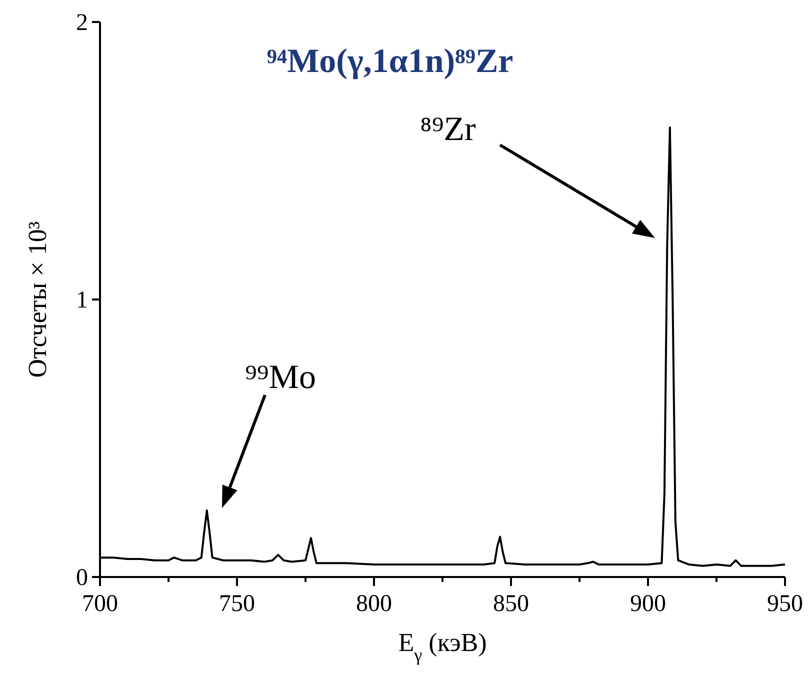 The image size is (811, 686). Describe the element at coordinates (82, 578) in the screenshot. I see `y-tick-label: 0` at that location.